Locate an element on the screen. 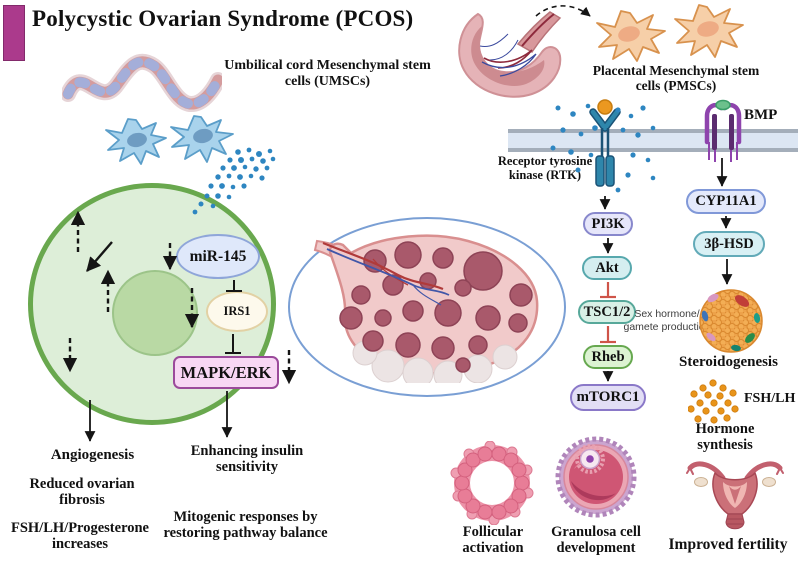 Image resolution: width=798 pixels, height=562 pixels. node-pi3k-label: PI3K is located at coordinates (608, 223).